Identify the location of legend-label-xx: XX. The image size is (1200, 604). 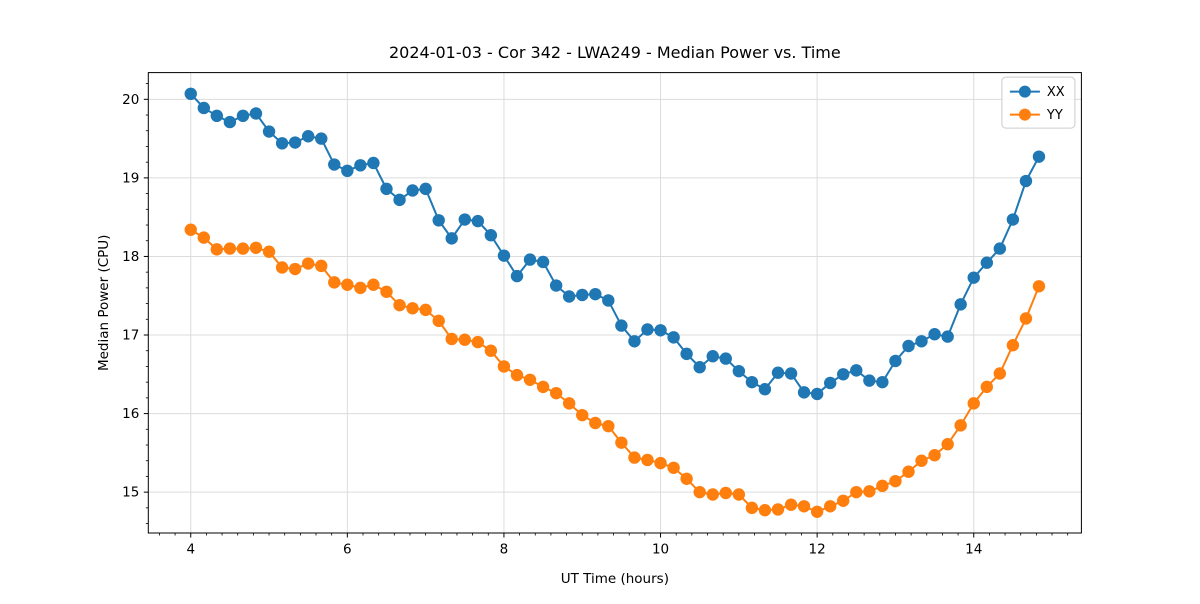
(1056, 92).